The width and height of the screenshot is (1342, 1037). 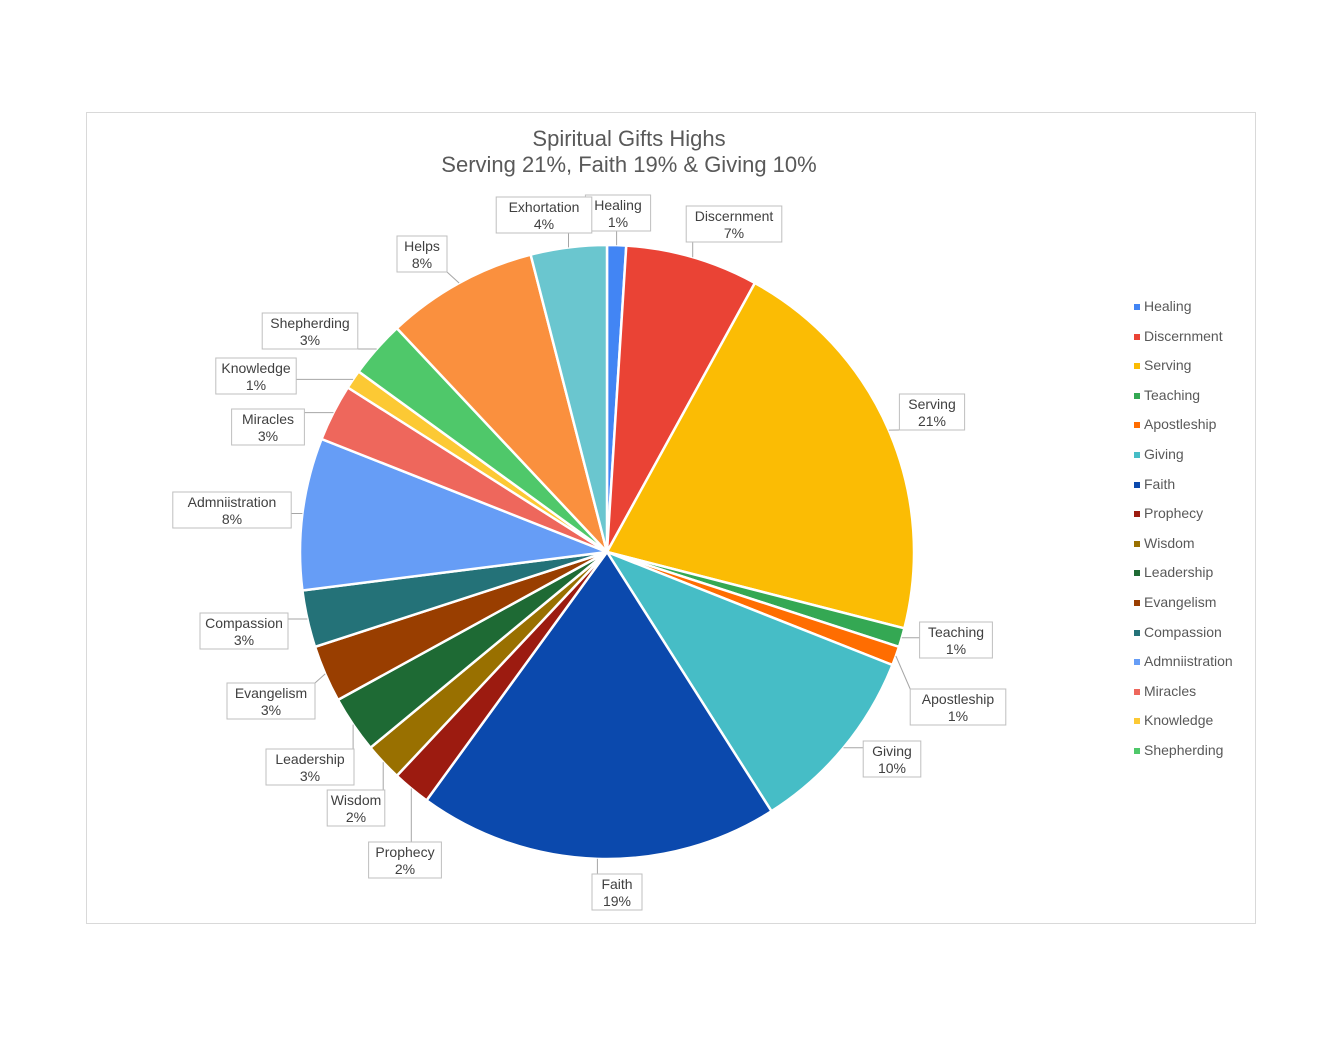 I want to click on legend-item-teaching: Teaching, so click(x=1189, y=402).